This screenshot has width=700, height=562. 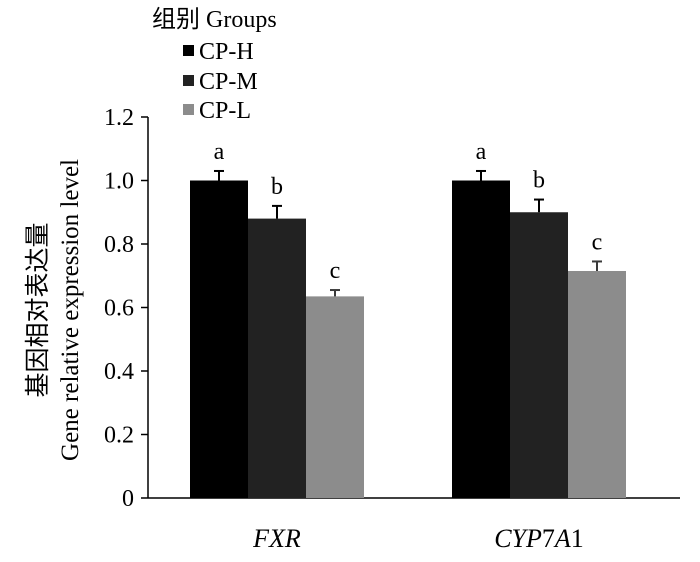 What do you see at coordinates (277, 358) in the screenshot?
I see `bar-fxr-cp-m` at bounding box center [277, 358].